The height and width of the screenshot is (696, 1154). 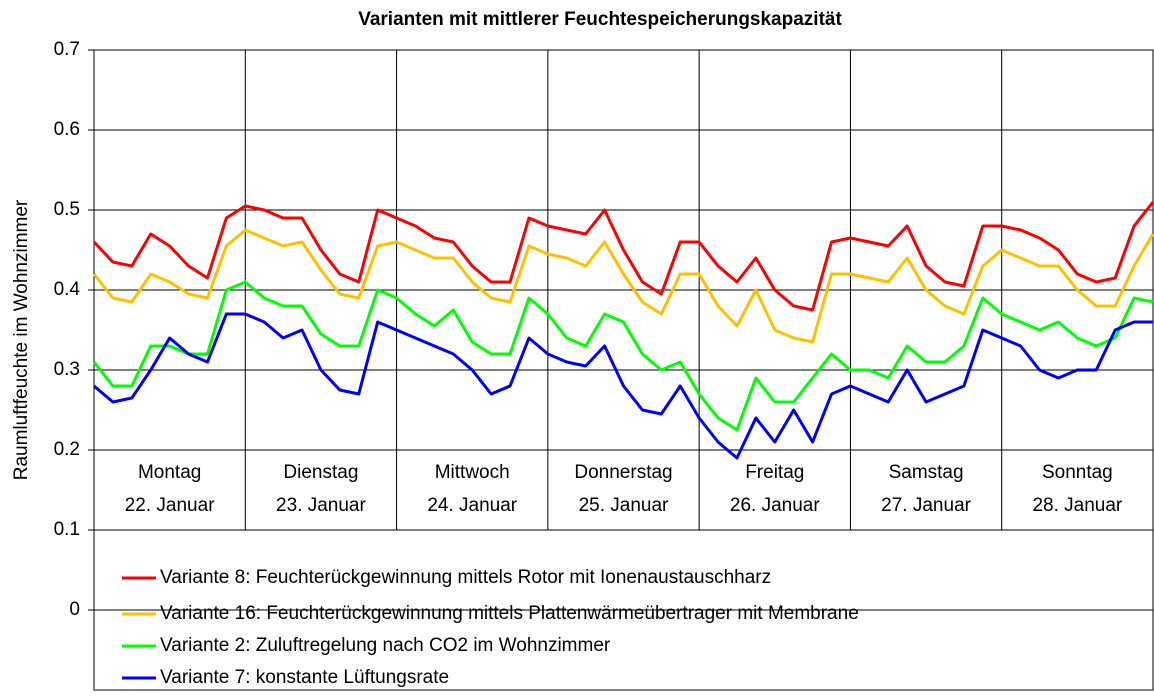 What do you see at coordinates (926, 472) in the screenshot?
I see `day-label: Samstag` at bounding box center [926, 472].